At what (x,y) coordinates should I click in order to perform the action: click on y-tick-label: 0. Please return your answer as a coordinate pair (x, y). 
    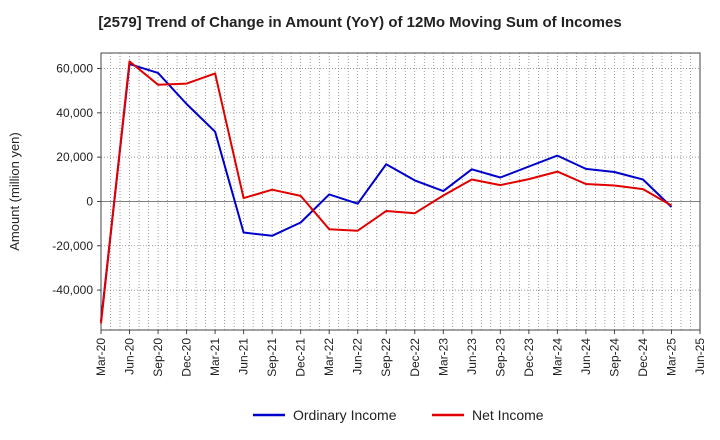
    Looking at the image, I should click on (89, 201).